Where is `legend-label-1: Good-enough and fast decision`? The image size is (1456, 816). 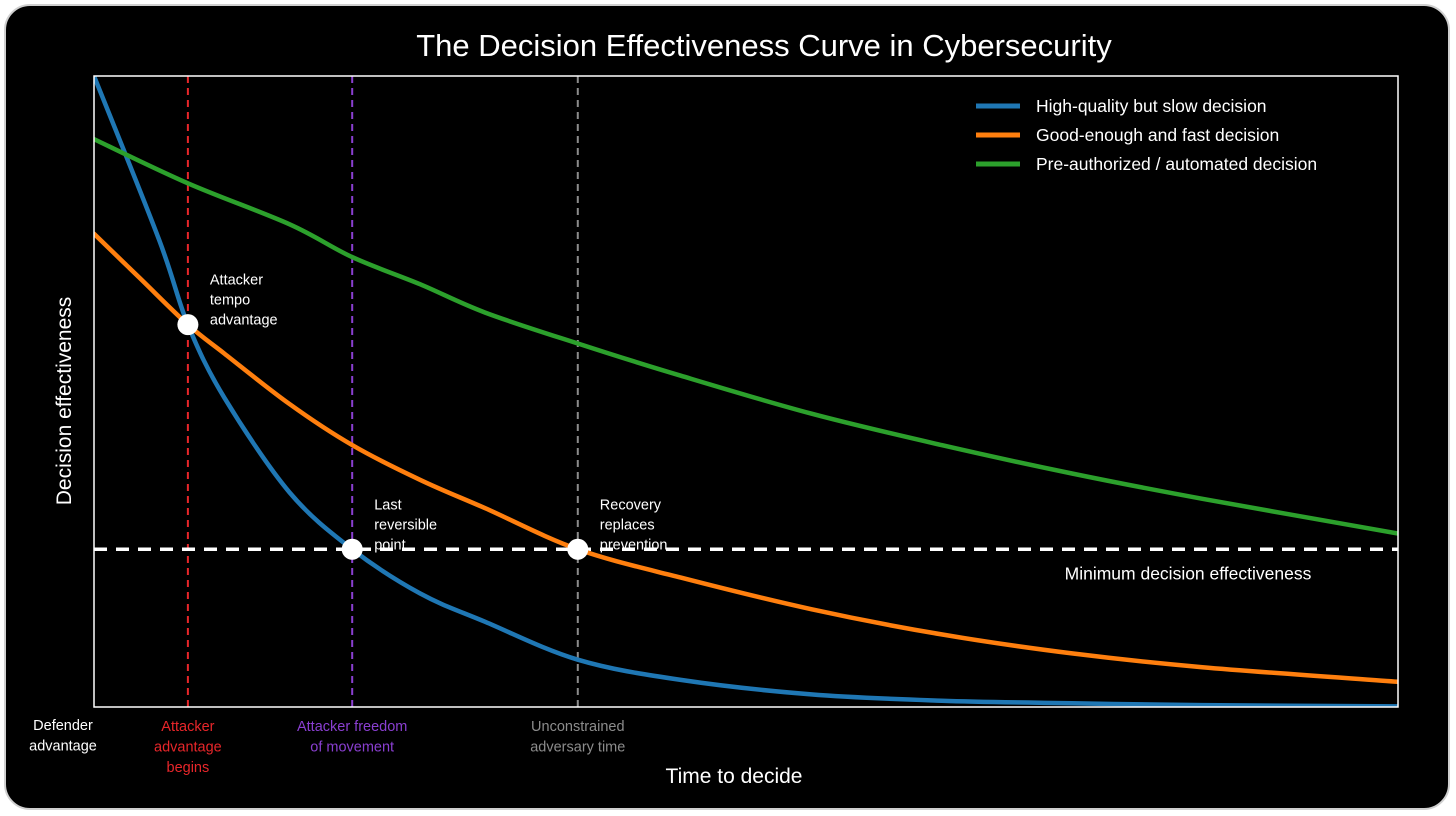
legend-label-1: Good-enough and fast decision is located at coordinates (1157, 135).